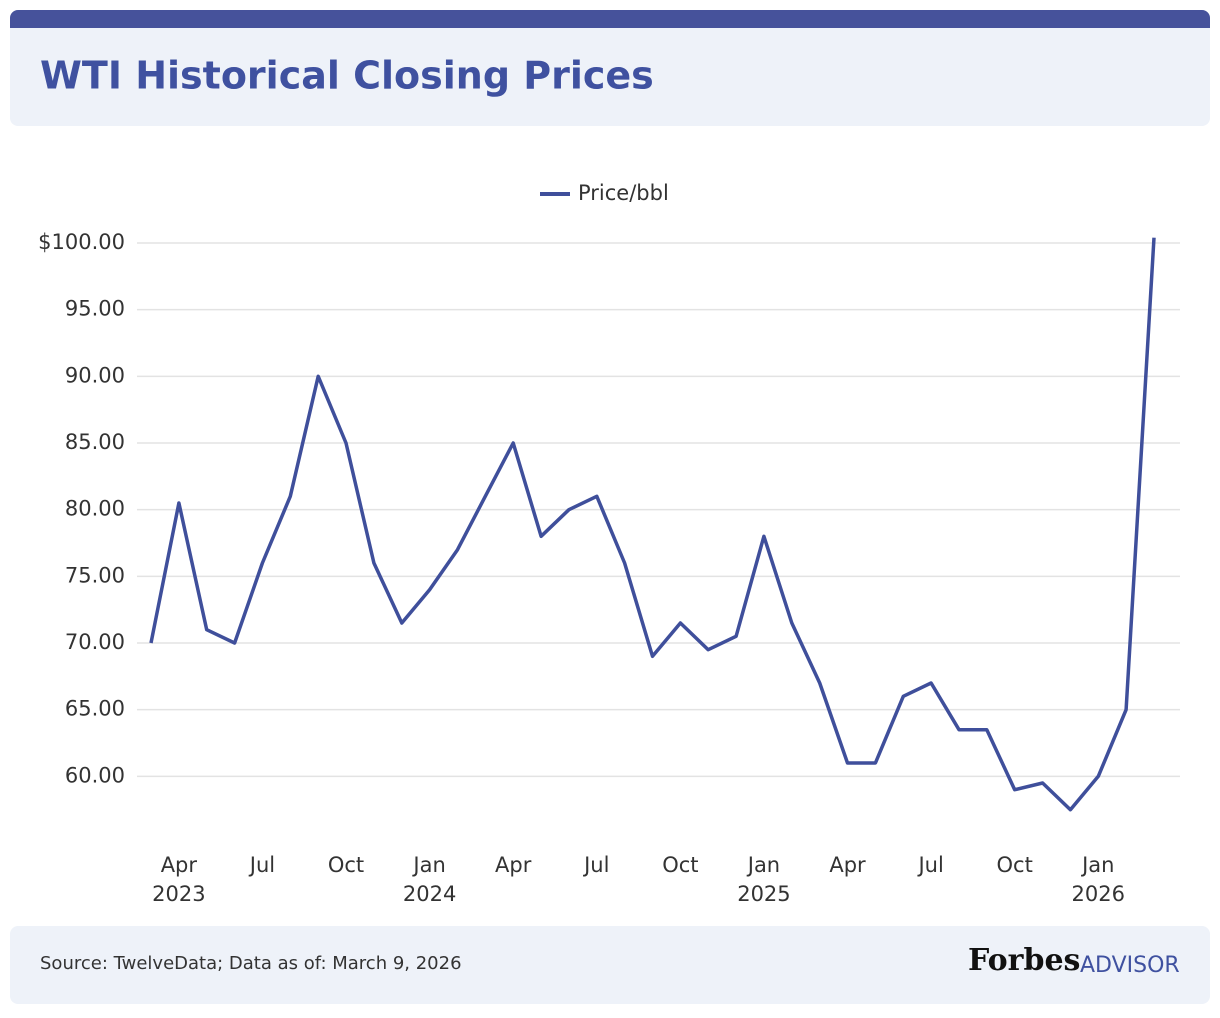 This screenshot has height=1018, width=1220. I want to click on legend-label: Price/bbl, so click(623, 193).